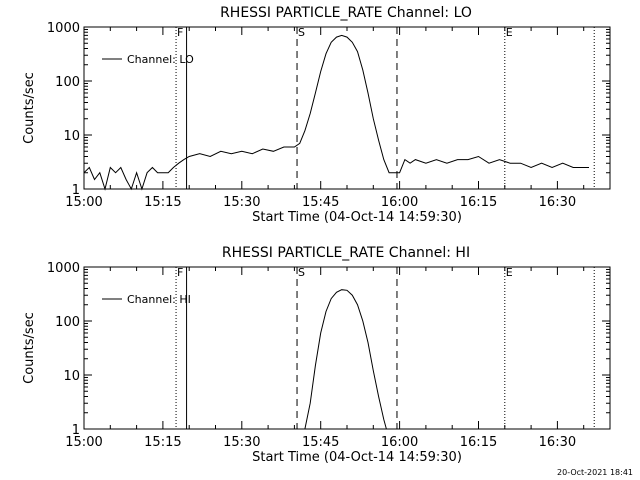 The width and height of the screenshot is (640, 480). What do you see at coordinates (595, 472) in the screenshot?
I see `footer-timestamp: 20-Oct-2021 18:41` at bounding box center [595, 472].